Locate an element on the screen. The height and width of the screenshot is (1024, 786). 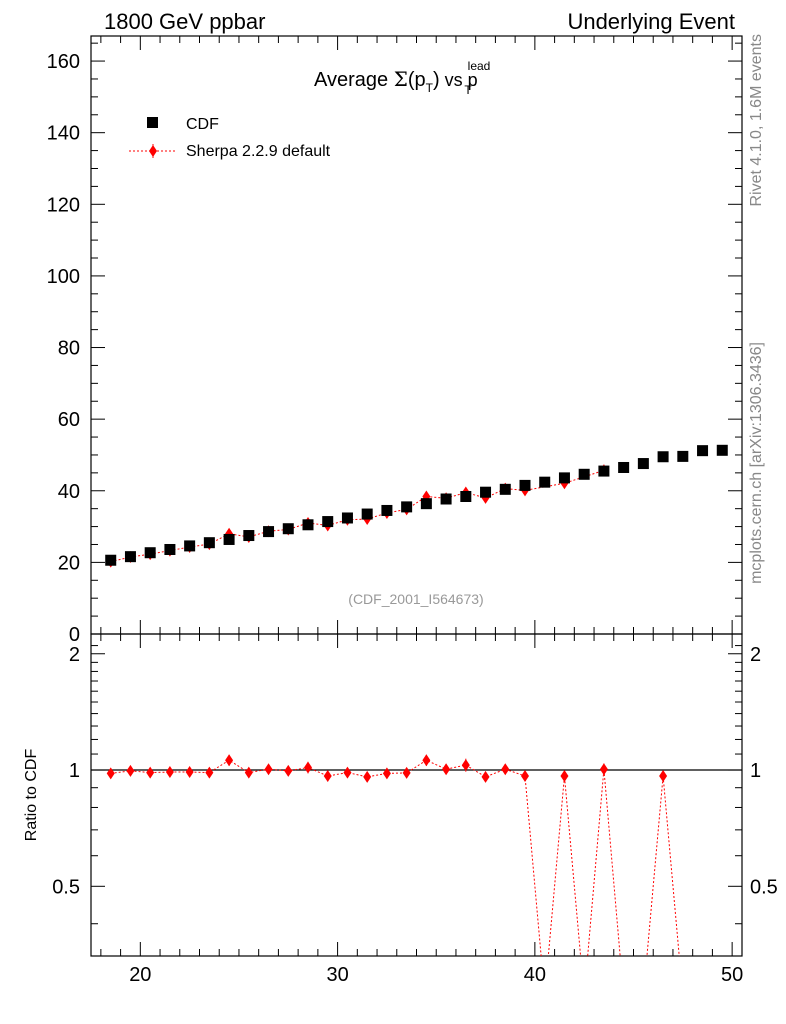
main-y-tick-labels: 0 20 40 60 80 100 120 140 160 is located at coordinates (63, 348).